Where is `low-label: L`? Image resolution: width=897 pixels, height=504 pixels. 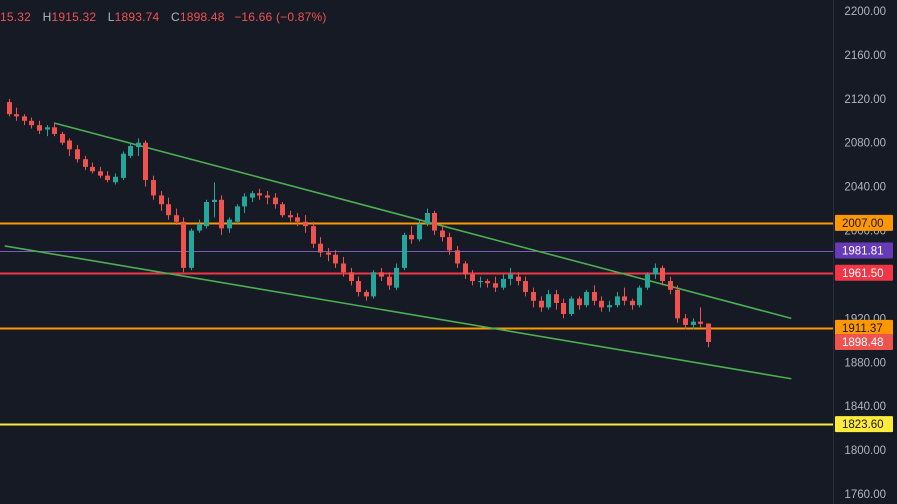 low-label: L is located at coordinates (111, 17).